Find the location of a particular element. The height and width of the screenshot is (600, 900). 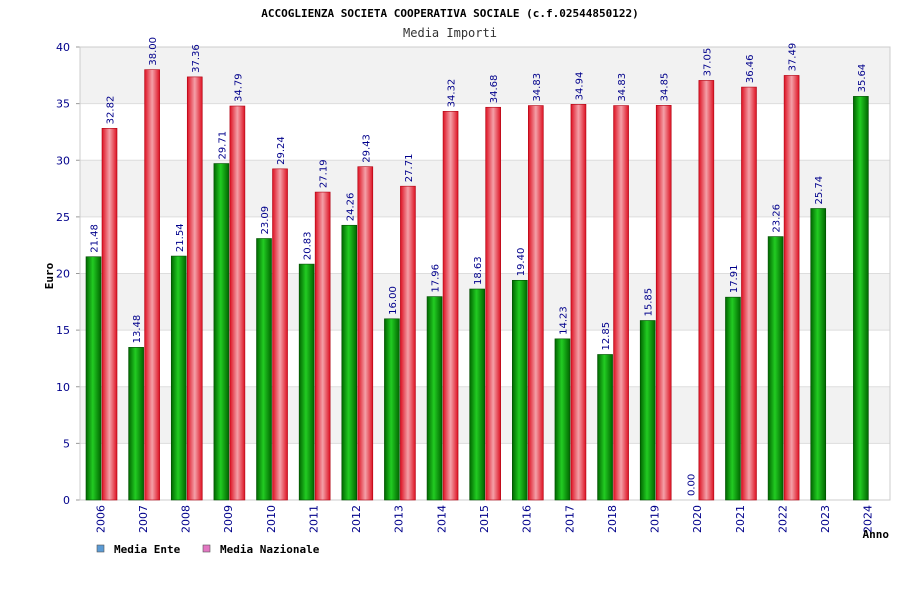

x-tick-label-2022: 2022 is located at coordinates (782, 519).